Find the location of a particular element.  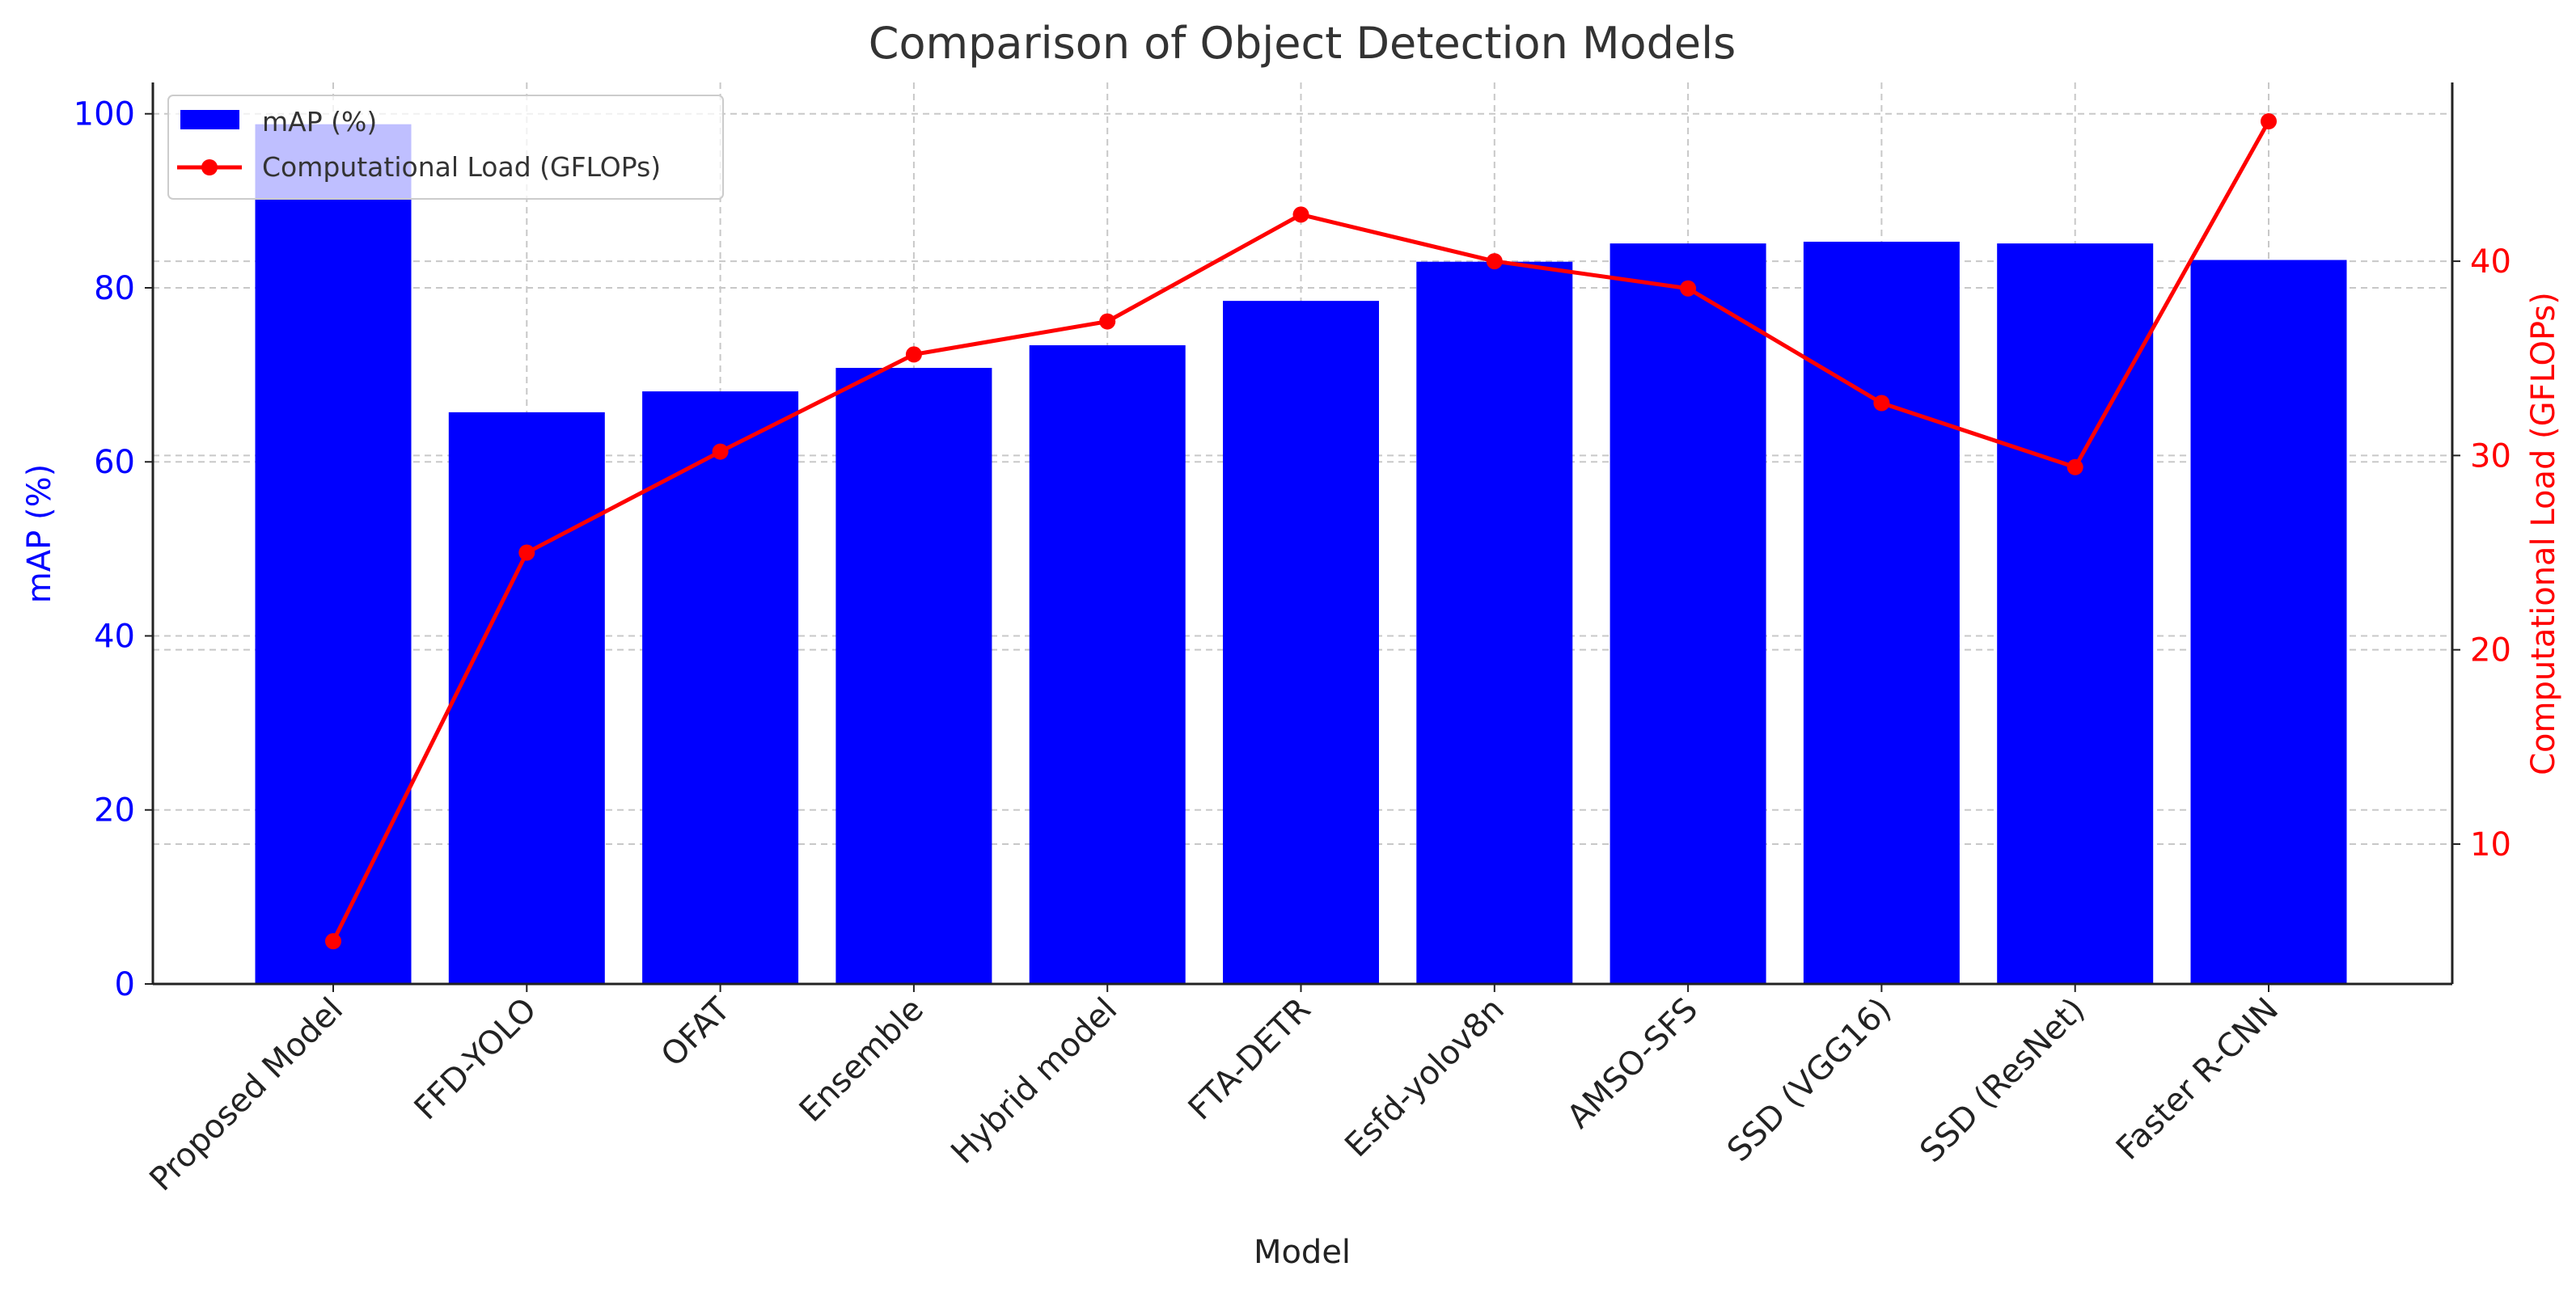

legend-swatch-marker is located at coordinates (210, 167).